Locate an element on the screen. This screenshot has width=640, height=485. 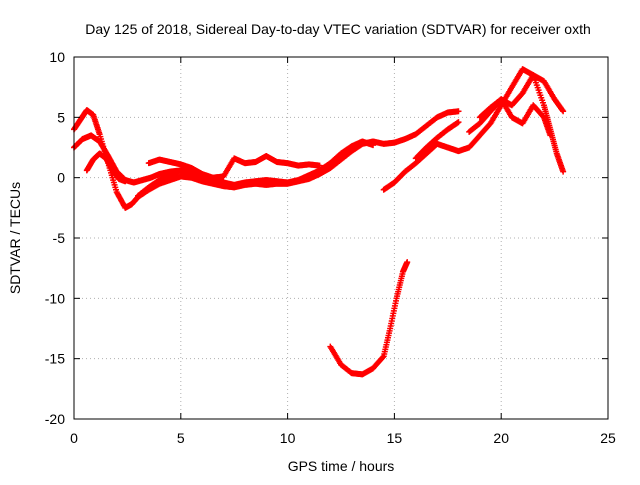
x-tick-label: 0 is located at coordinates (74, 438).